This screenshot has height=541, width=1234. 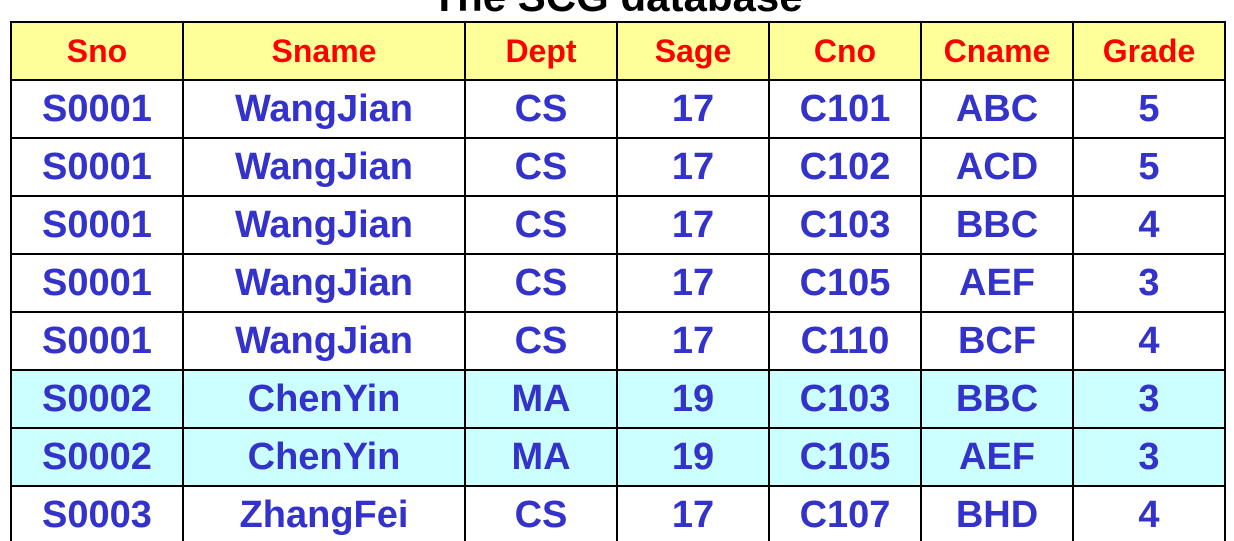 What do you see at coordinates (541, 51) in the screenshot?
I see `column-header-dept: Dept` at bounding box center [541, 51].